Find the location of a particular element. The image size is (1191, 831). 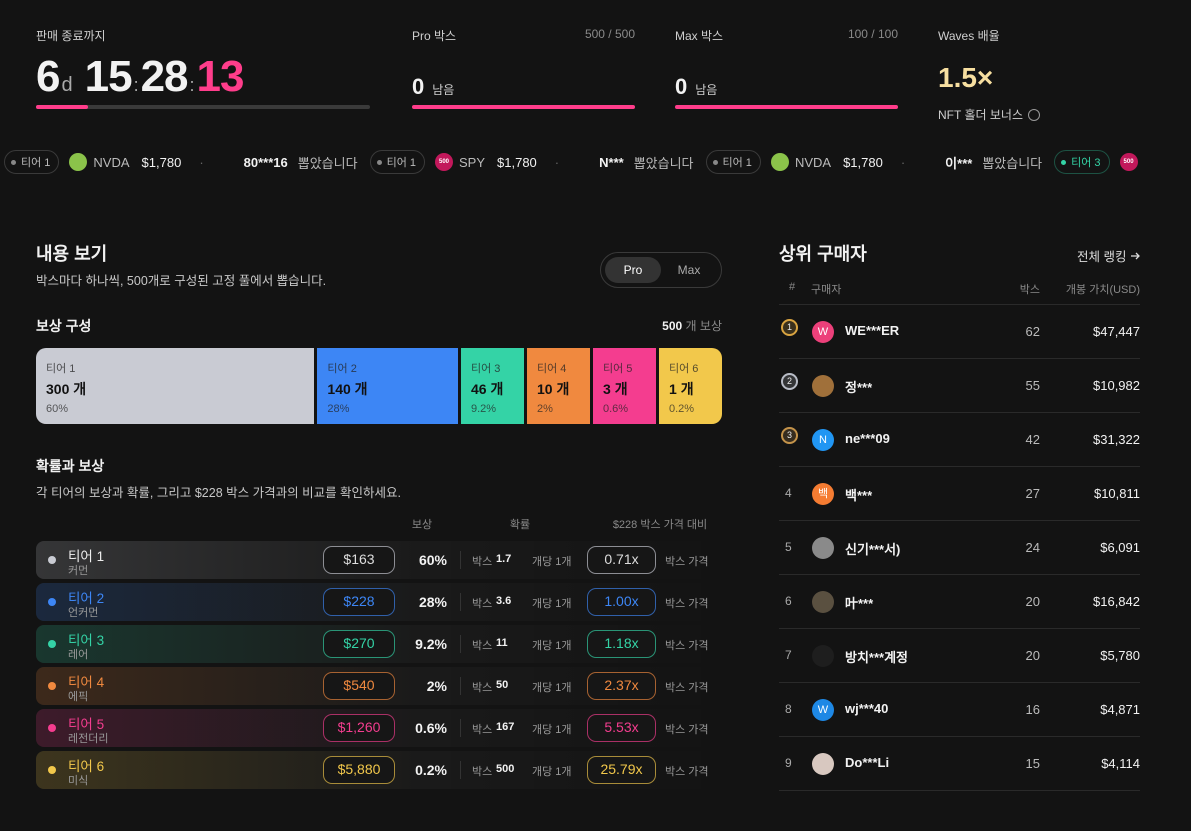

symbol: SPY is located at coordinates (472, 162).